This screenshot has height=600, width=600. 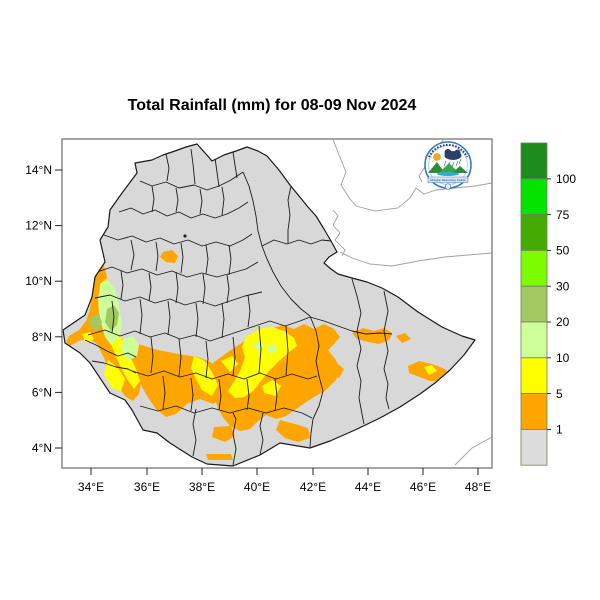 I want to click on logo-banner, so click(x=448, y=179).